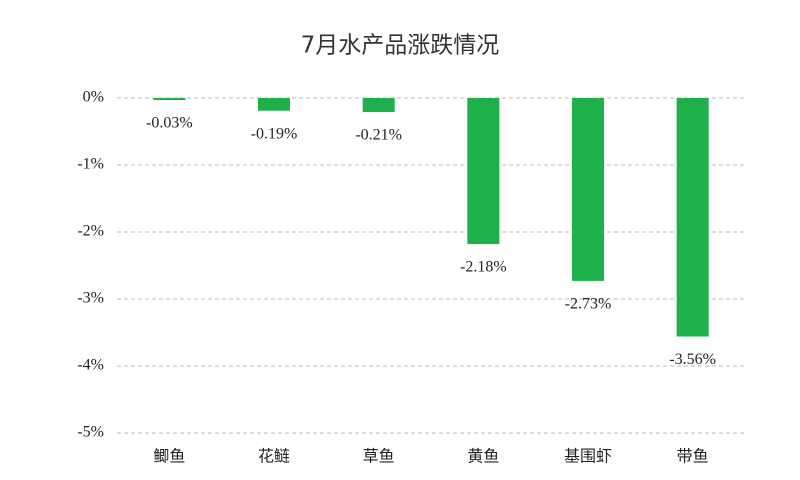  Describe the element at coordinates (169, 457) in the screenshot. I see `x-tick-label: 鲫鱼` at that location.